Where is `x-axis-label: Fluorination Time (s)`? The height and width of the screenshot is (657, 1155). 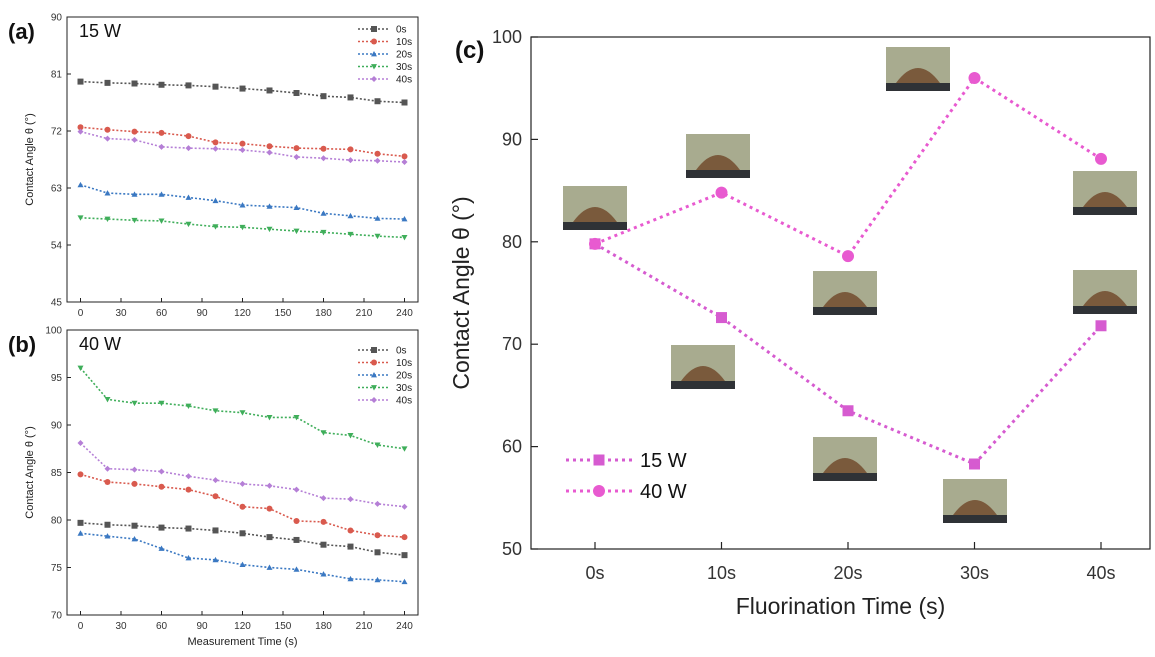
x-axis-label: Fluorination Time (s) is located at coordinates (841, 606).